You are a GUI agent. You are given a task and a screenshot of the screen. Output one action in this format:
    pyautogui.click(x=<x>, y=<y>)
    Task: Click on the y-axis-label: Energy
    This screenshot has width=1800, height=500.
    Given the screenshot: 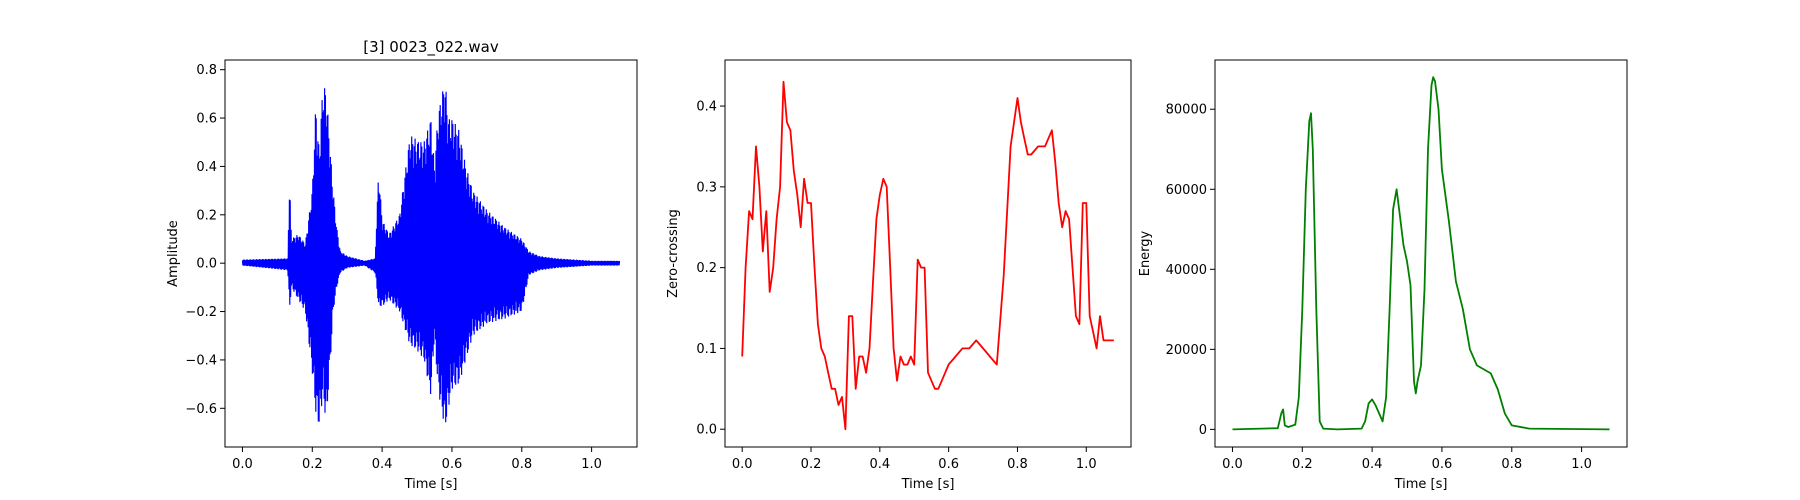 What is the action you would take?
    pyautogui.click(x=1145, y=253)
    